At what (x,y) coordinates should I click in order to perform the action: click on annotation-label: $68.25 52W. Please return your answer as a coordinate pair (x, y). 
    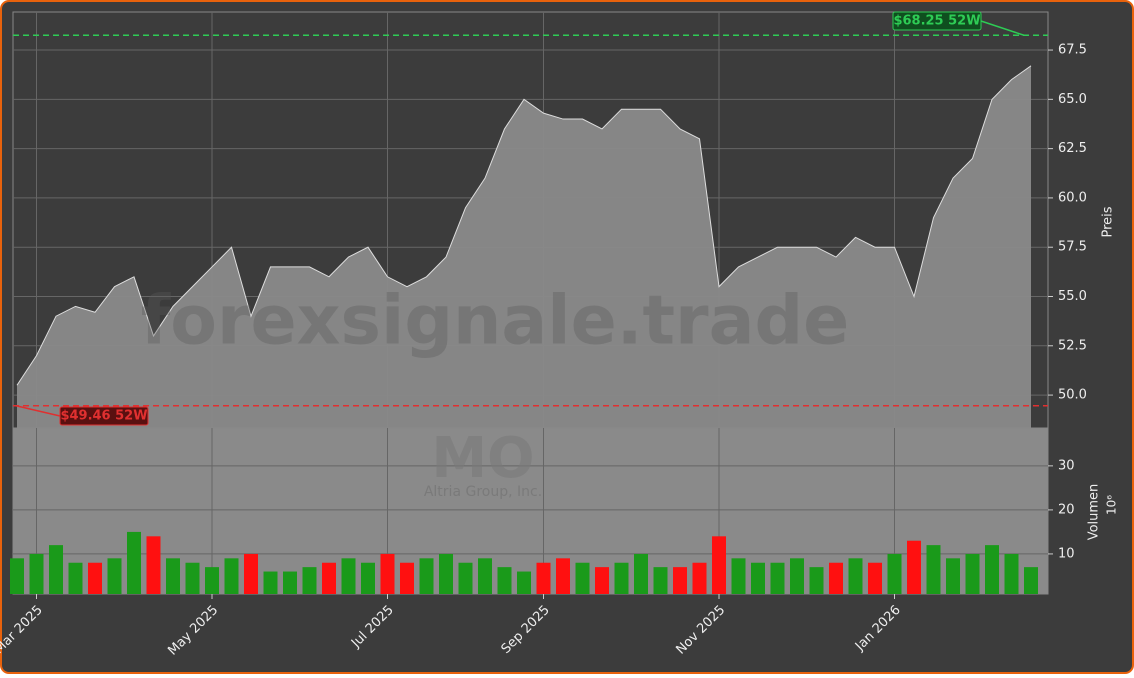
    Looking at the image, I should click on (936, 21).